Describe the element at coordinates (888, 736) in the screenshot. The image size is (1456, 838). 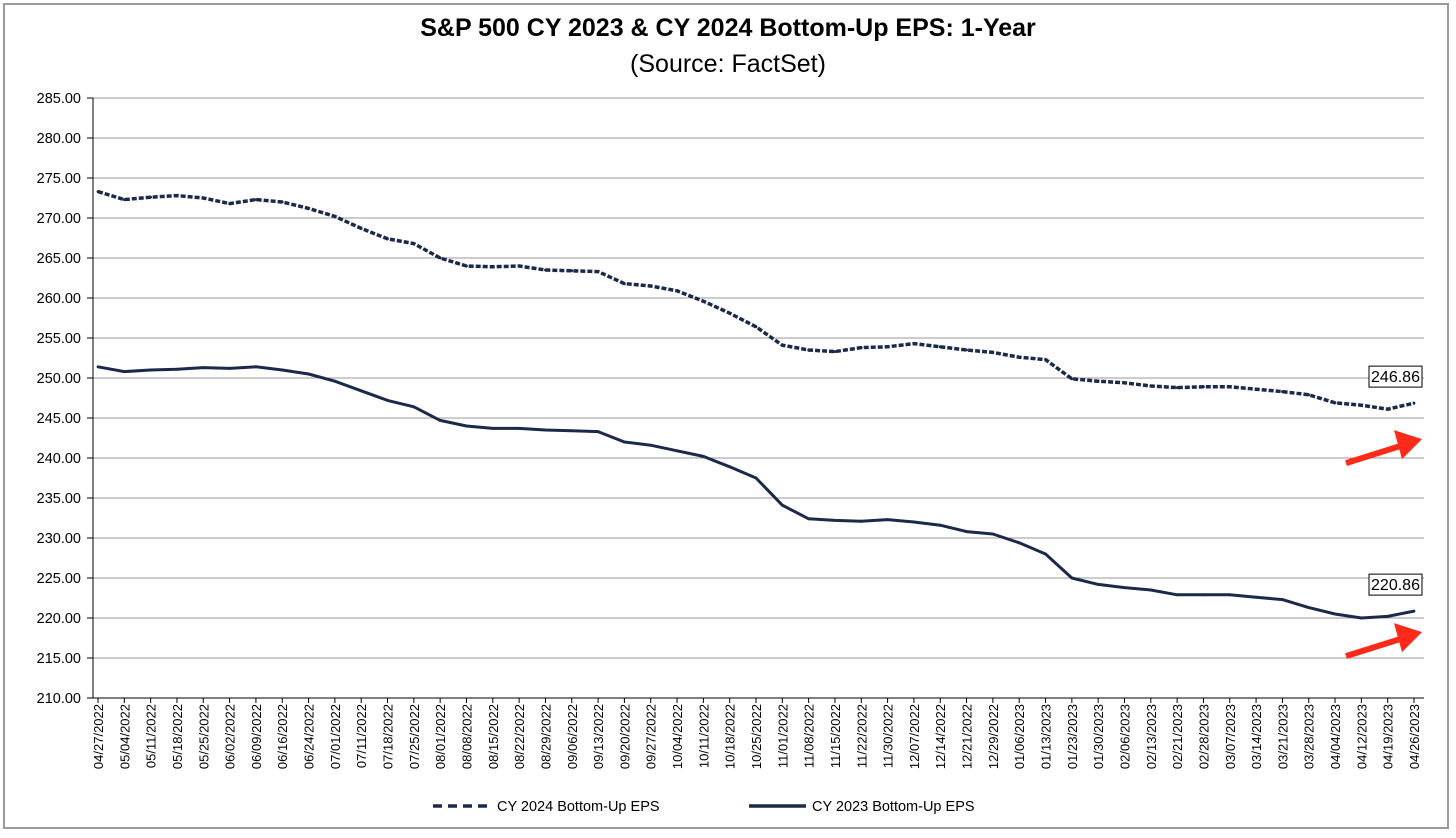
I see `x-tick-label: 11/30/2022` at that location.